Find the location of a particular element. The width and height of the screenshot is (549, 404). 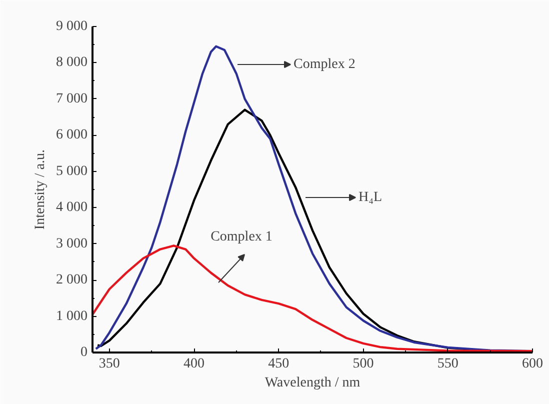

y-tick-label: 5 000 is located at coordinates (72, 171).